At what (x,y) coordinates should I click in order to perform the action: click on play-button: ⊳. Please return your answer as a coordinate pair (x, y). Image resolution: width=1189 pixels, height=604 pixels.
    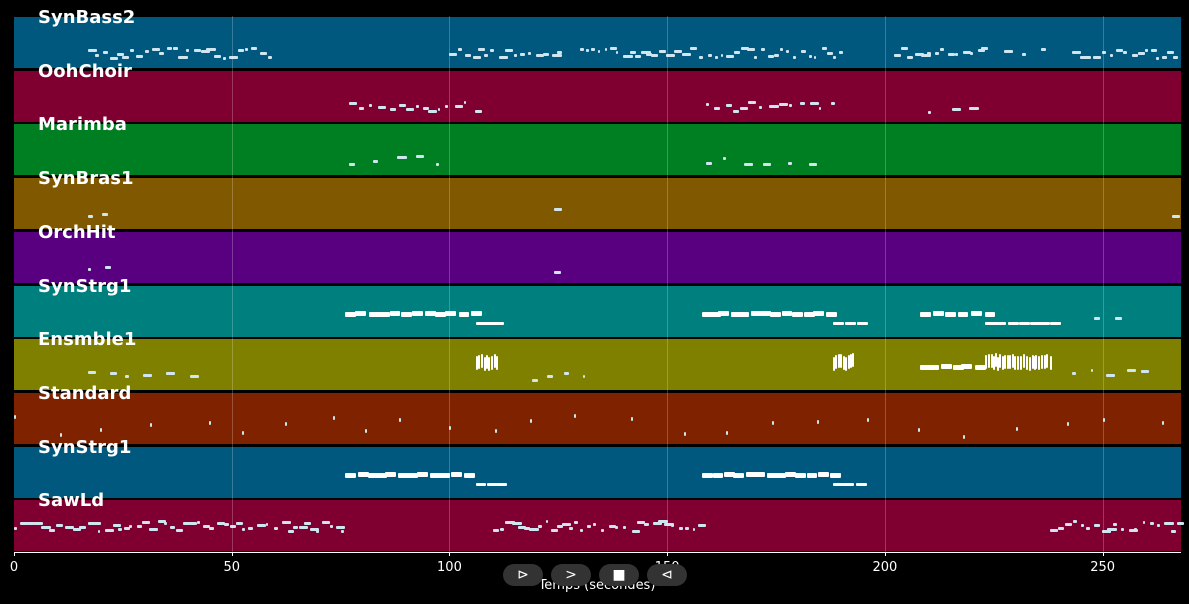
    Looking at the image, I should click on (523, 575).